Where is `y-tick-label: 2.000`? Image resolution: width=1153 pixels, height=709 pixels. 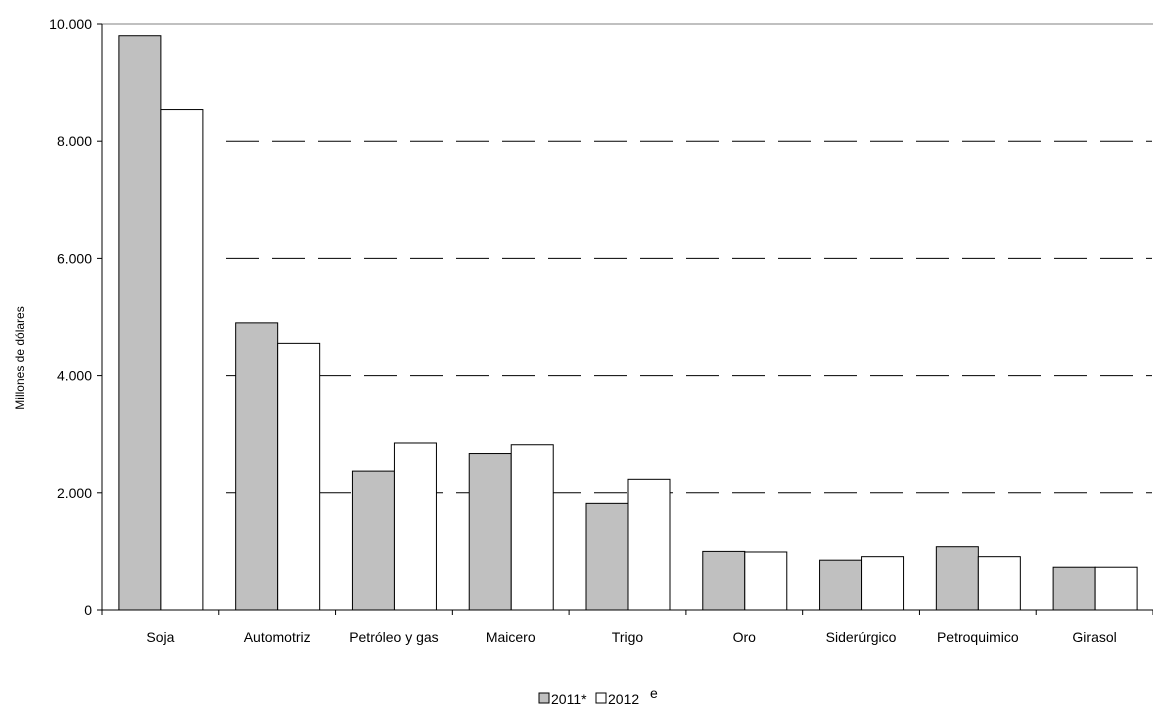 y-tick-label: 2.000 is located at coordinates (74, 493).